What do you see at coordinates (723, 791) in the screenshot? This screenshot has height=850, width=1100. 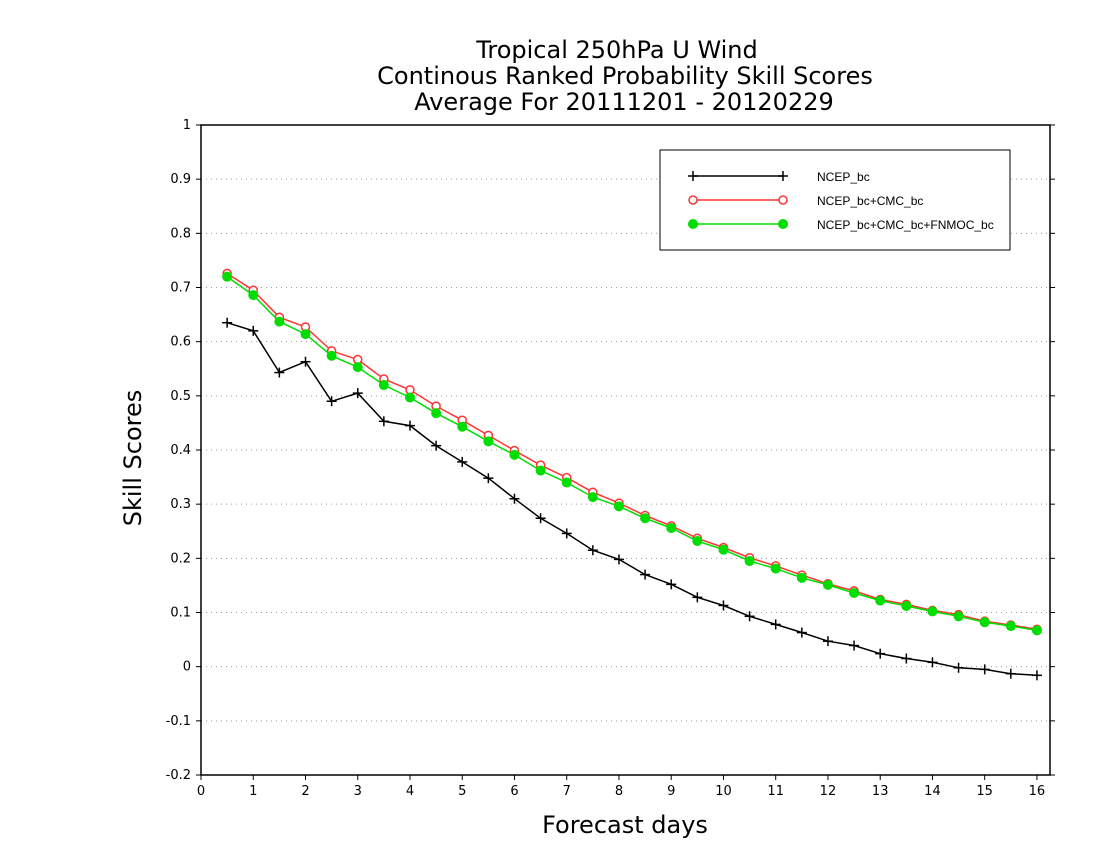 I see `x-tick-label: 10` at bounding box center [723, 791].